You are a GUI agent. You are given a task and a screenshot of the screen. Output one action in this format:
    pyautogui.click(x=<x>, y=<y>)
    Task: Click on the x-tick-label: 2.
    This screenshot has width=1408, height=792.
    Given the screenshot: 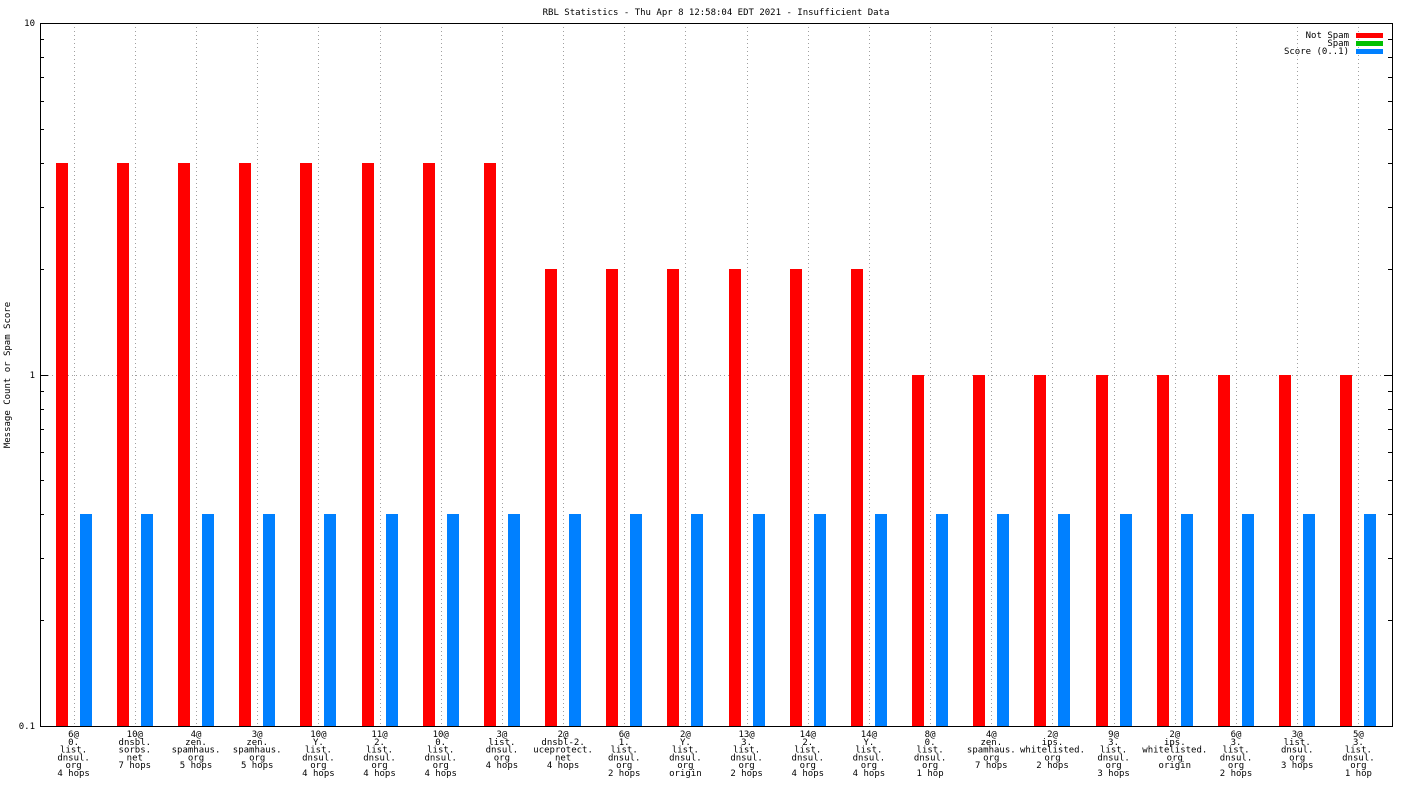 What is the action you would take?
    pyautogui.click(x=379, y=743)
    